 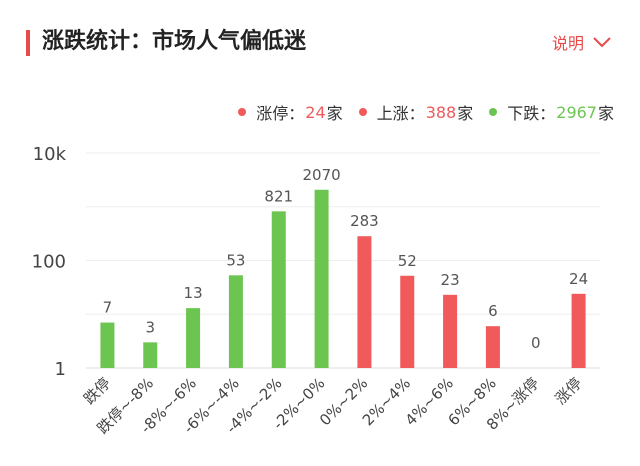 What do you see at coordinates (315, 112) in the screenshot?
I see `legend-value: 24` at bounding box center [315, 112].